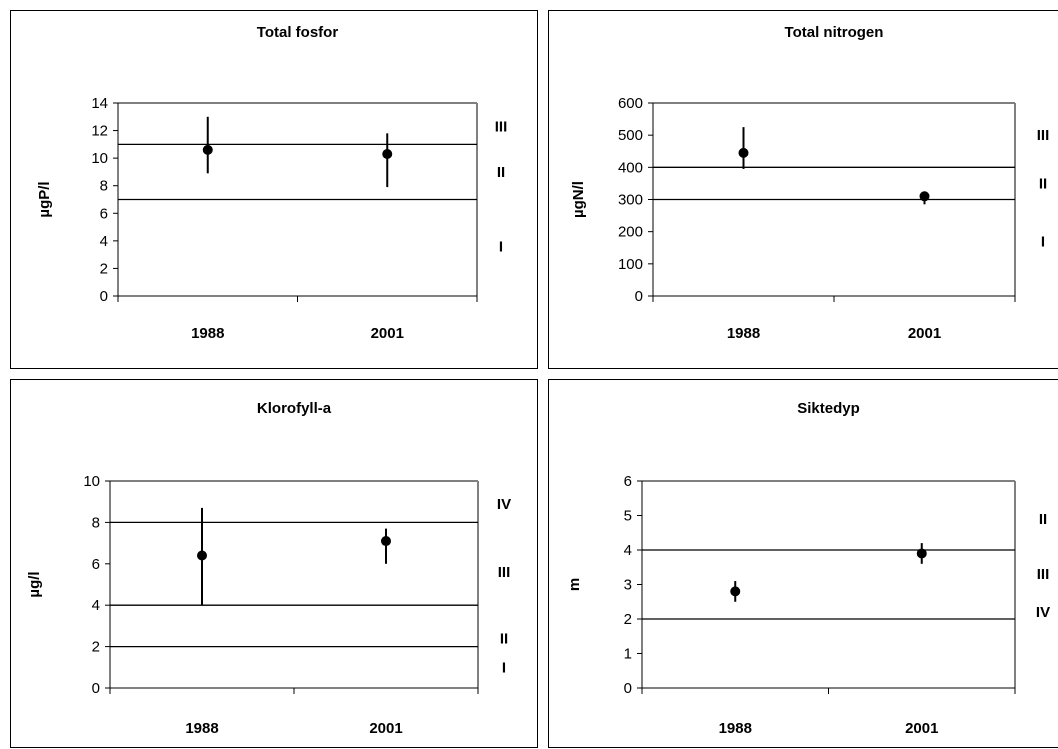  Describe the element at coordinates (828, 408) in the screenshot. I see `chart-title: Siktedyp` at that location.